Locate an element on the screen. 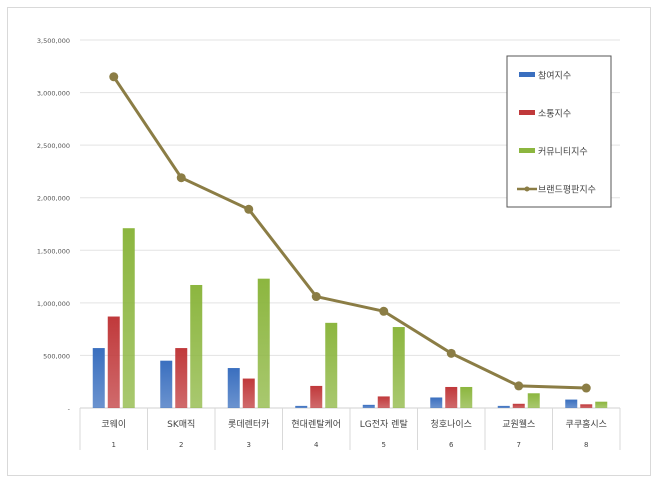 This screenshot has width=660, height=485. y-tick-label: 500,000 is located at coordinates (56, 356).